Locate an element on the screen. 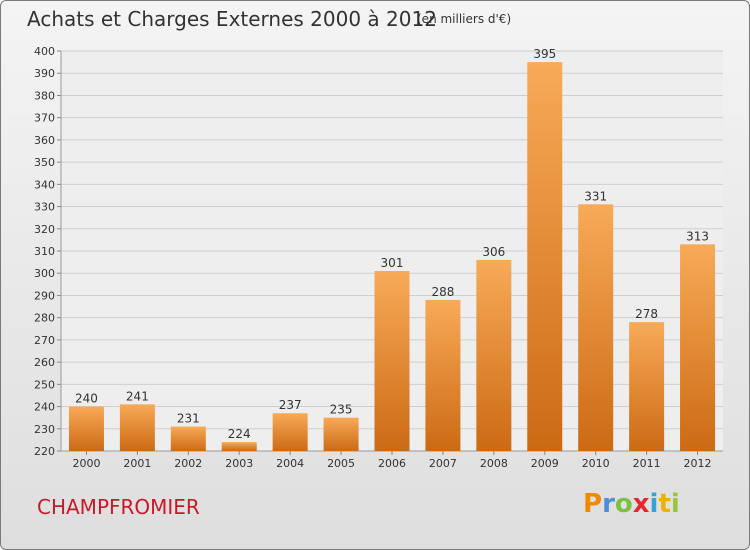 The image size is (750, 550). y-tick-label: 370 is located at coordinates (44, 118).